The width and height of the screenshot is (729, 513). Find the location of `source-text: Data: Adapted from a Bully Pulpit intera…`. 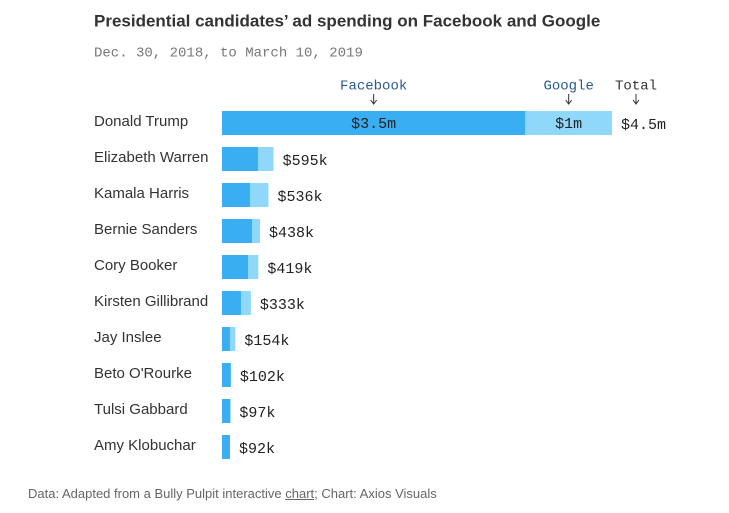

source-text: Data: Adapted from a Bully Pulpit intera… is located at coordinates (157, 493).